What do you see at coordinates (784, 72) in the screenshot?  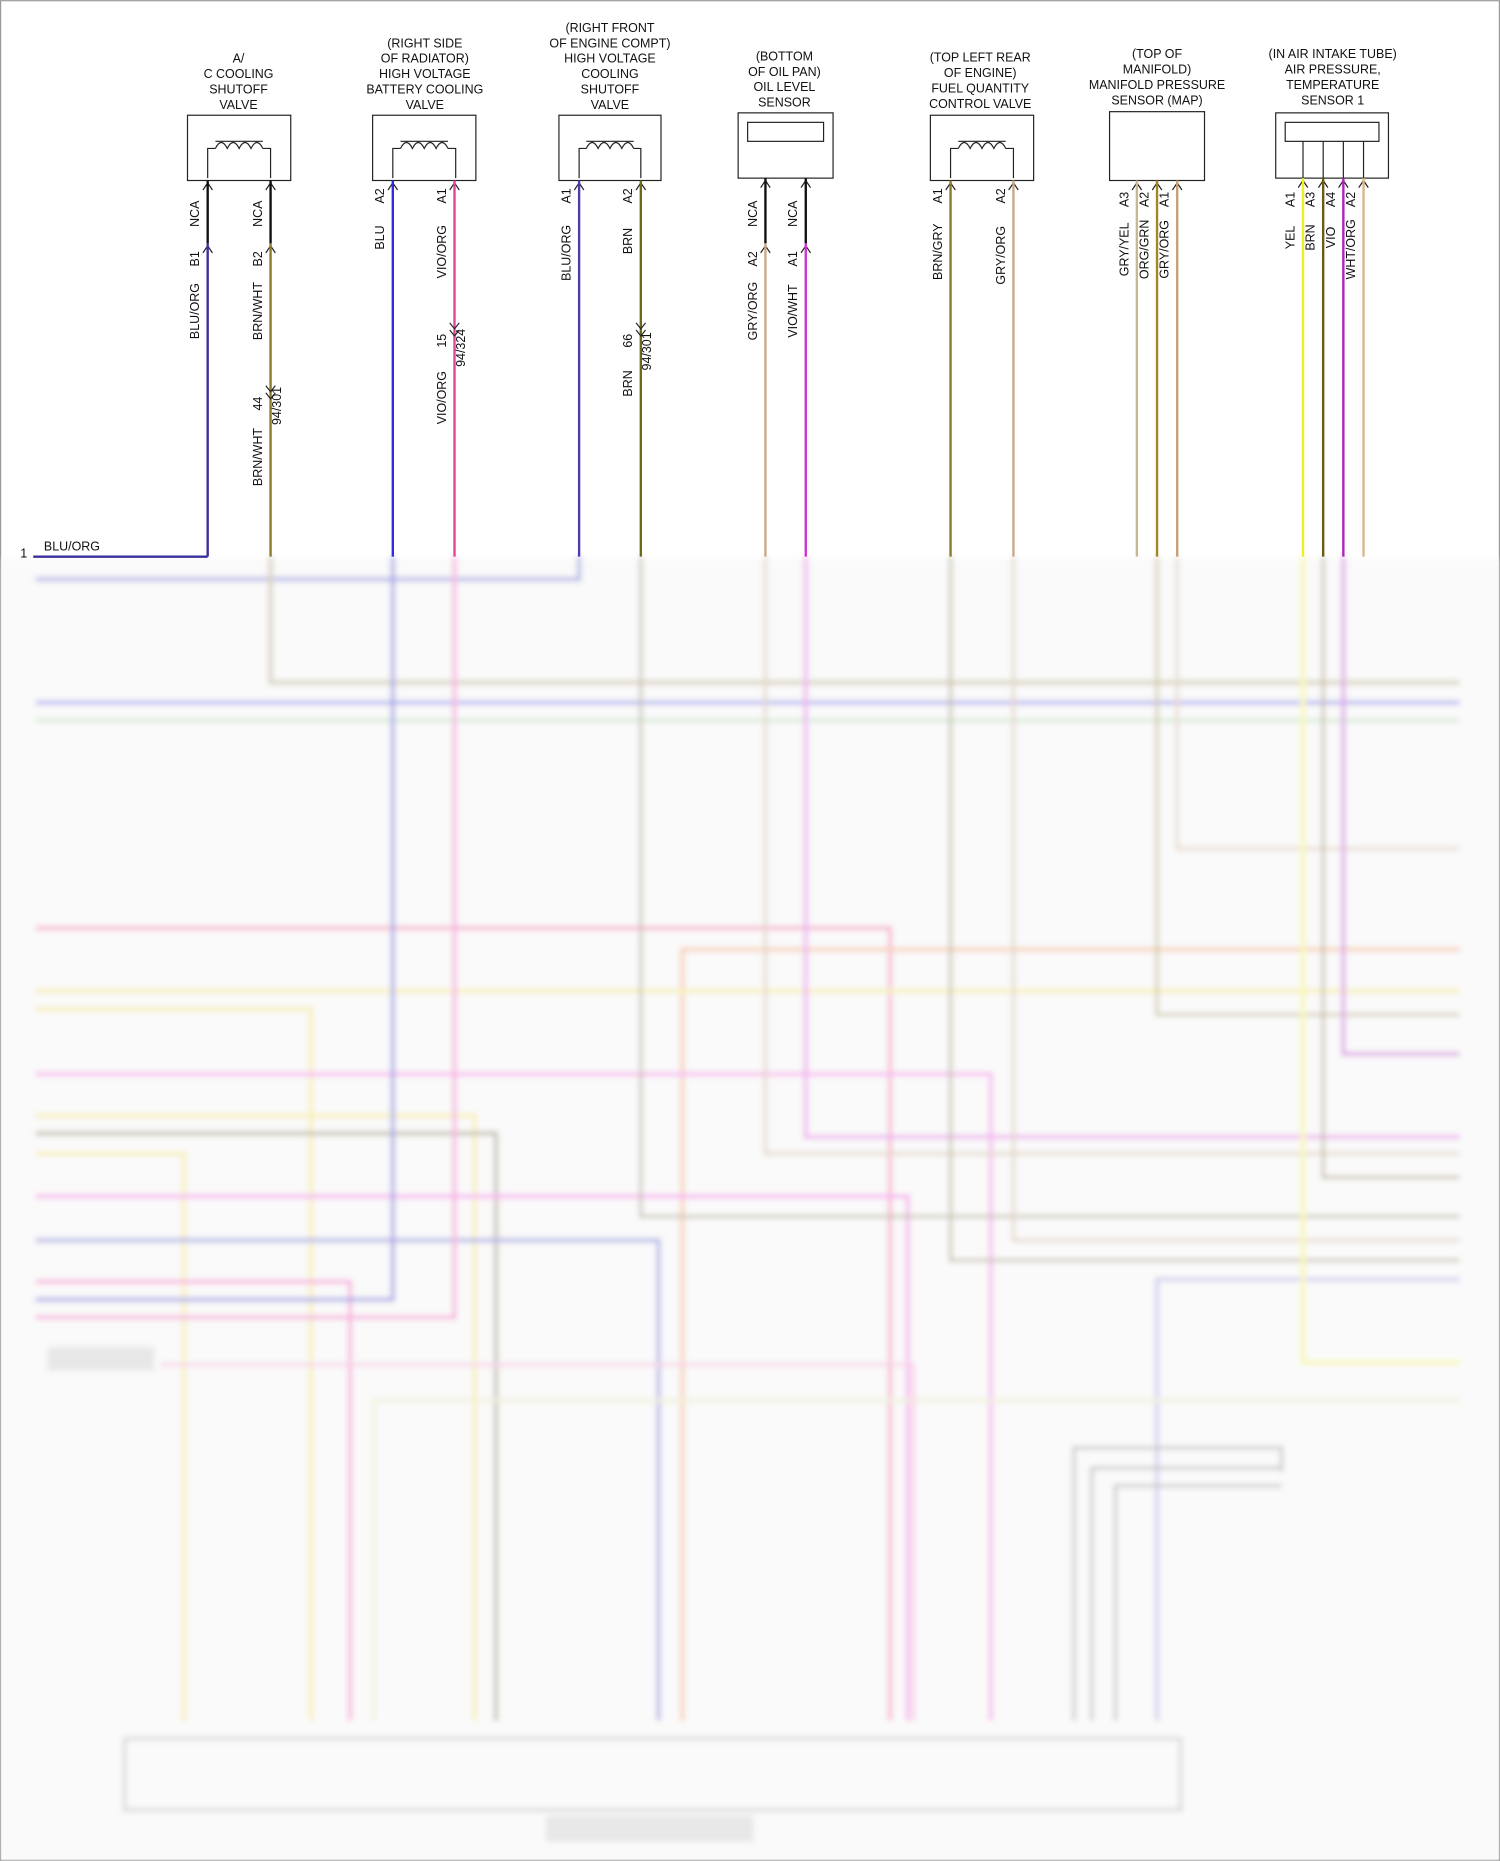 I see `component-label: OF OIL PAN)` at bounding box center [784, 72].